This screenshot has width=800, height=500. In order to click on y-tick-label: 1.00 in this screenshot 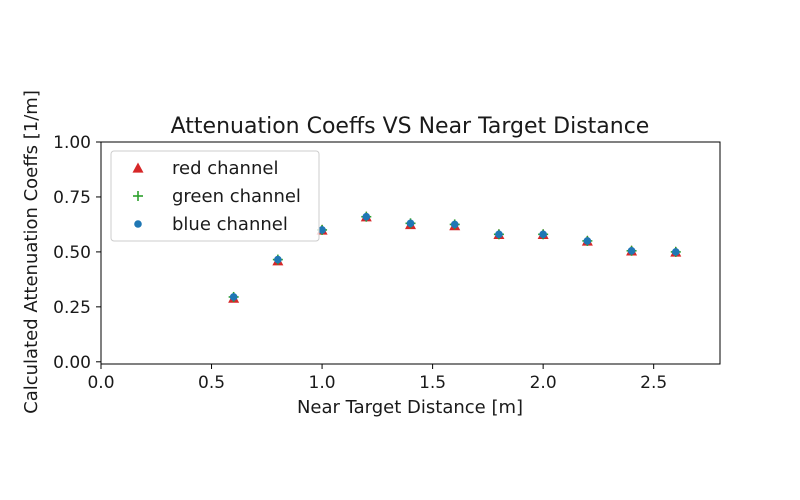, I will do `click(72, 143)`.